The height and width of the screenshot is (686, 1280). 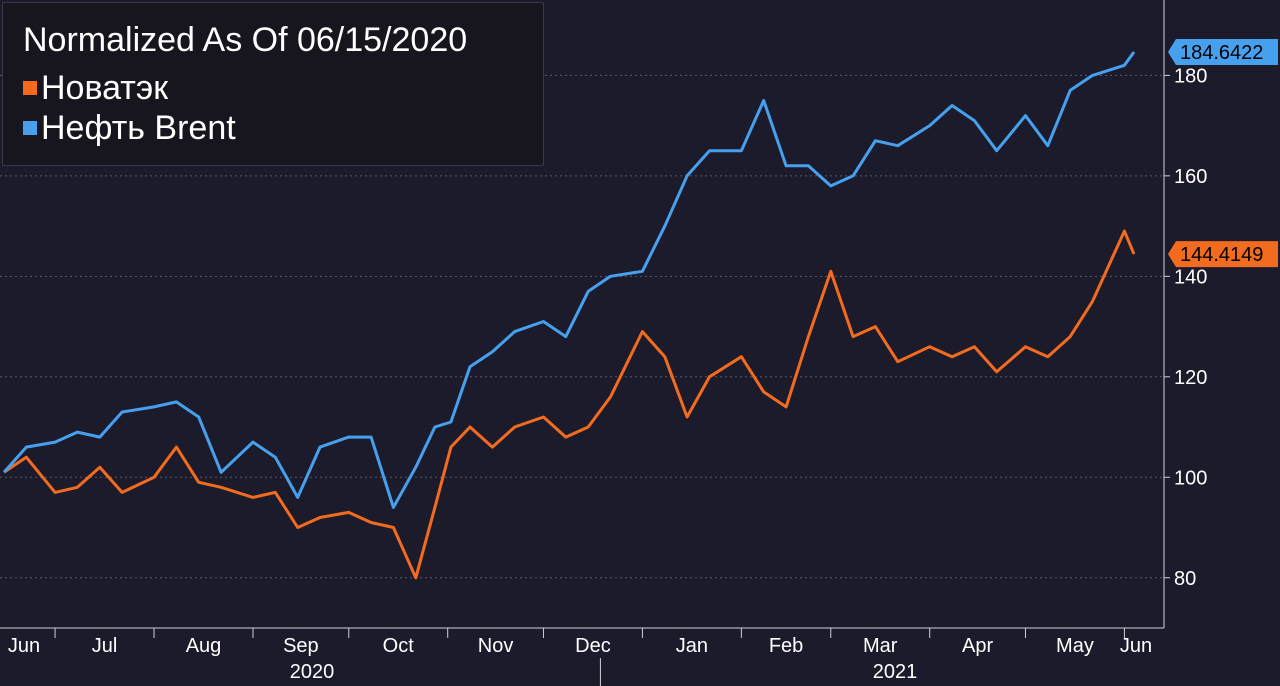 I want to click on legend-swatch-novatek, so click(x=30, y=88).